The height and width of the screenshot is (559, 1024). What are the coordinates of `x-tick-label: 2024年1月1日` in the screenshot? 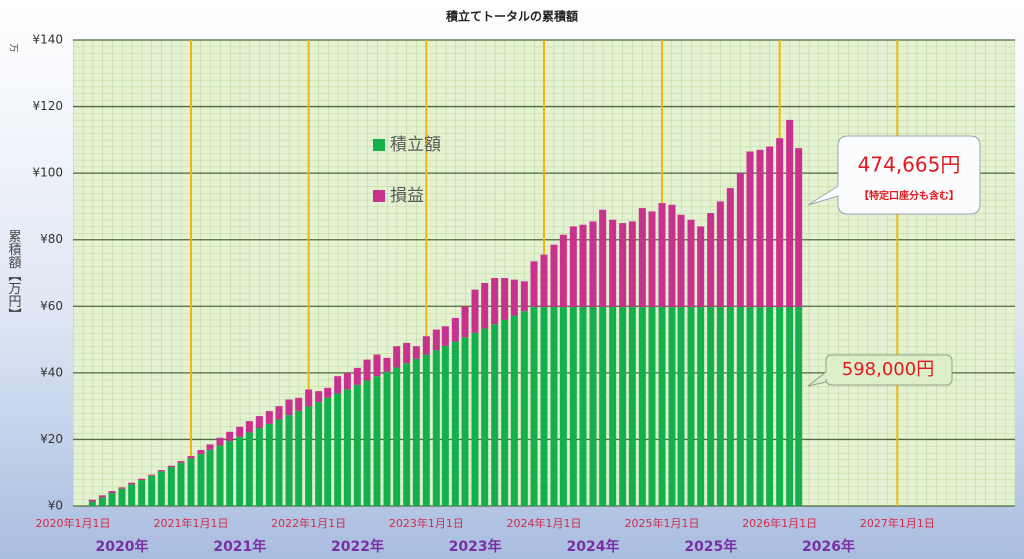 It's located at (544, 523).